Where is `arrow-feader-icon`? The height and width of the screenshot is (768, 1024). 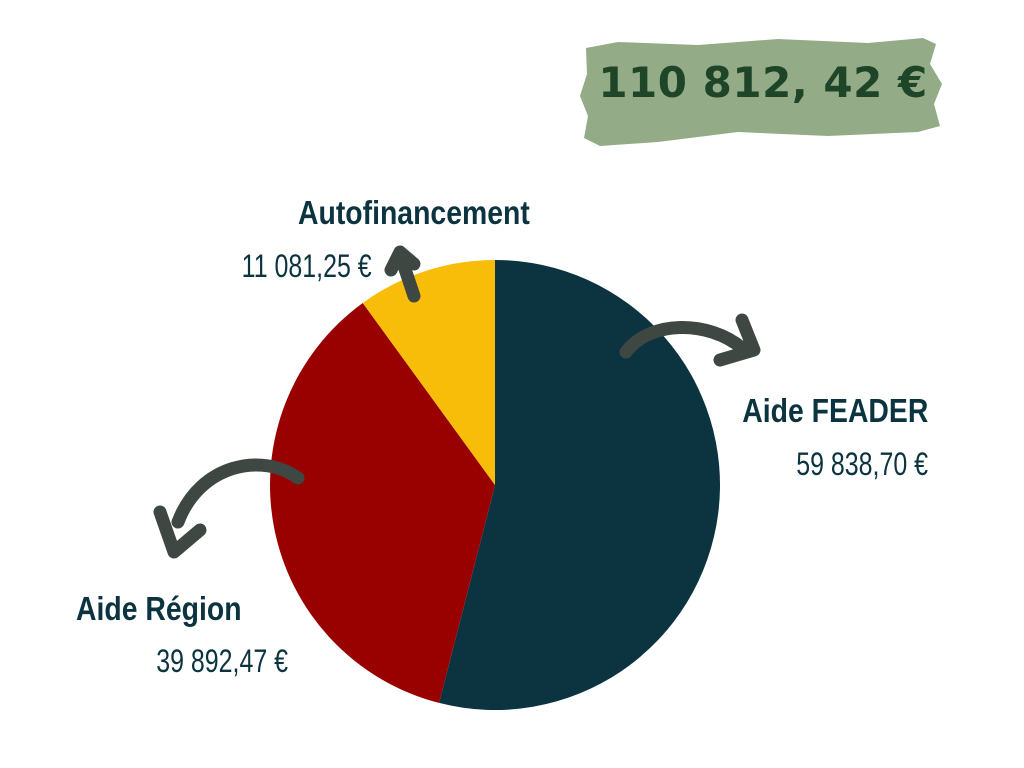
arrow-feader-icon is located at coordinates (684, 340).